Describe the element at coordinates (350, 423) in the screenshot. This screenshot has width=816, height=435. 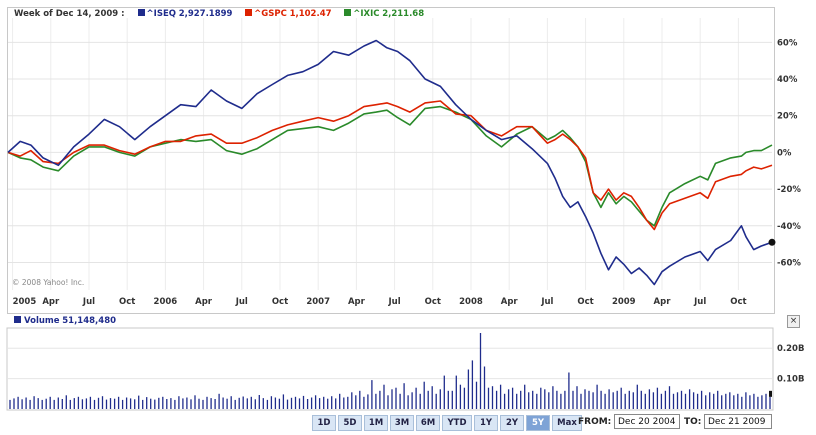
I see `range-button-5d: 5D` at that location.